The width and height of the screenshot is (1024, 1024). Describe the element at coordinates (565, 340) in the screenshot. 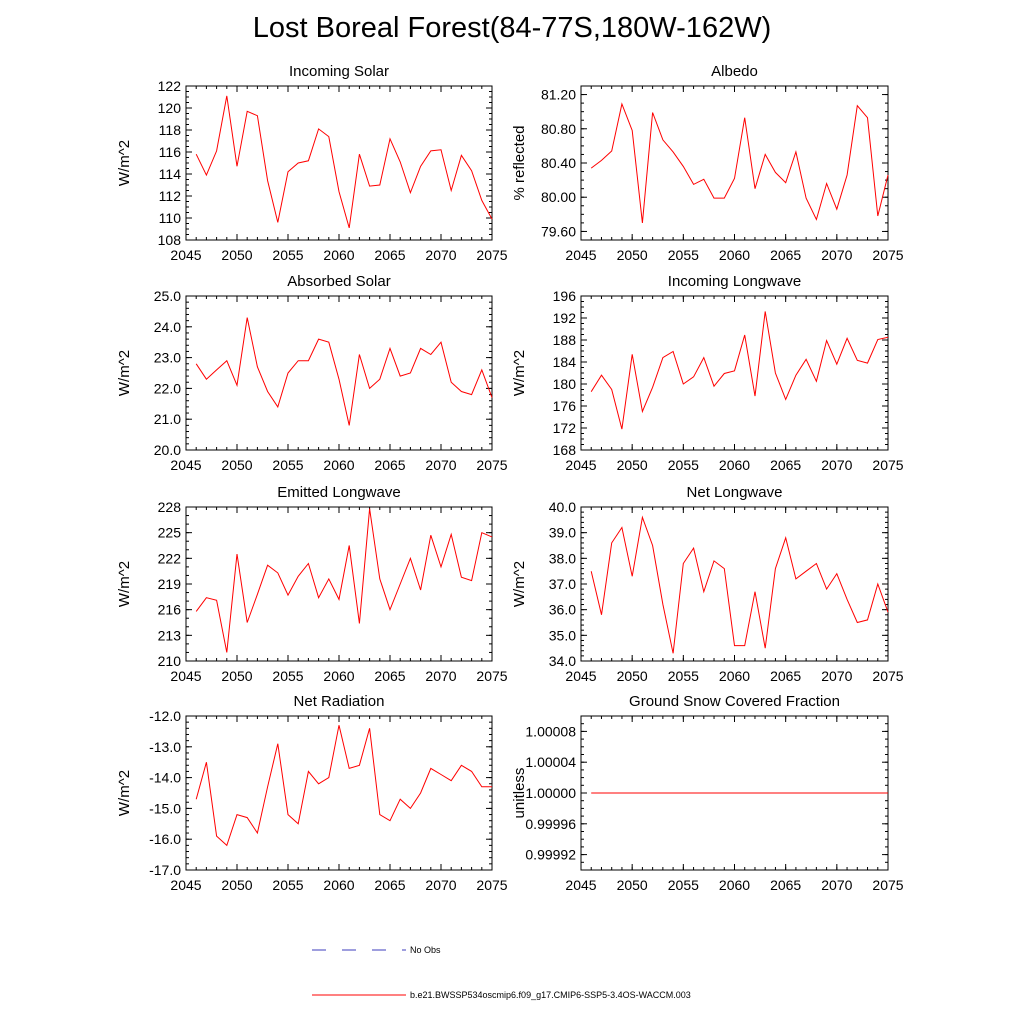

I see `y-tick-label: 188` at that location.